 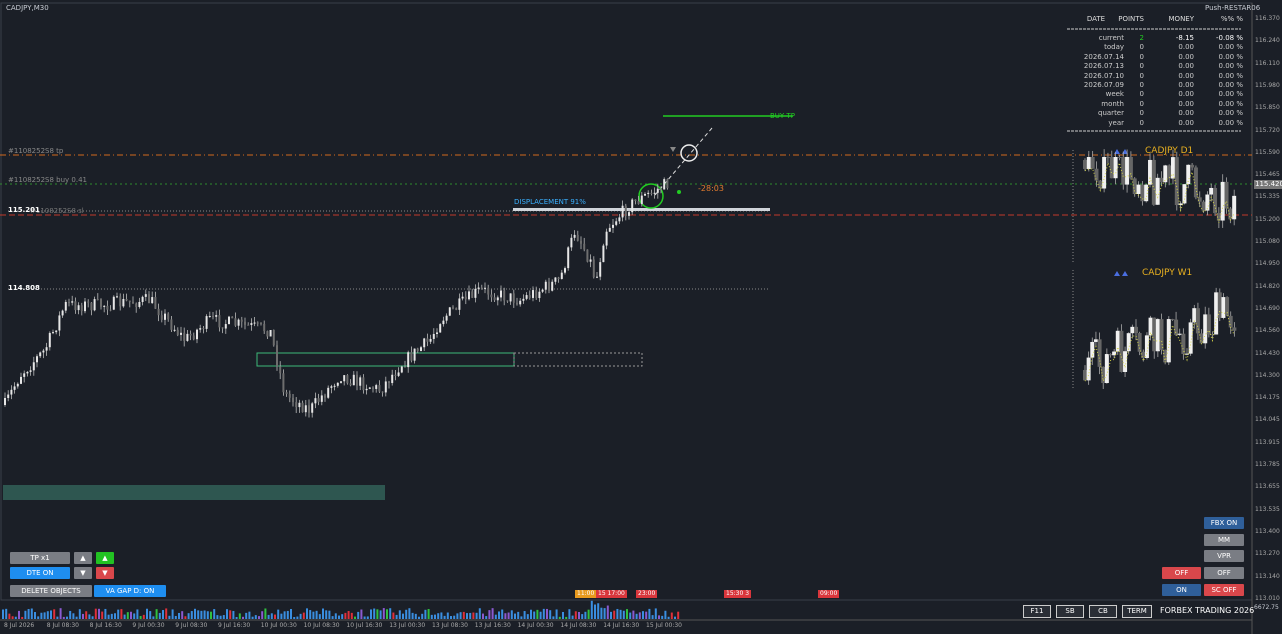 What do you see at coordinates (1103, 56) in the screenshot?
I see `table-cell: 2026.07.14` at bounding box center [1103, 56].